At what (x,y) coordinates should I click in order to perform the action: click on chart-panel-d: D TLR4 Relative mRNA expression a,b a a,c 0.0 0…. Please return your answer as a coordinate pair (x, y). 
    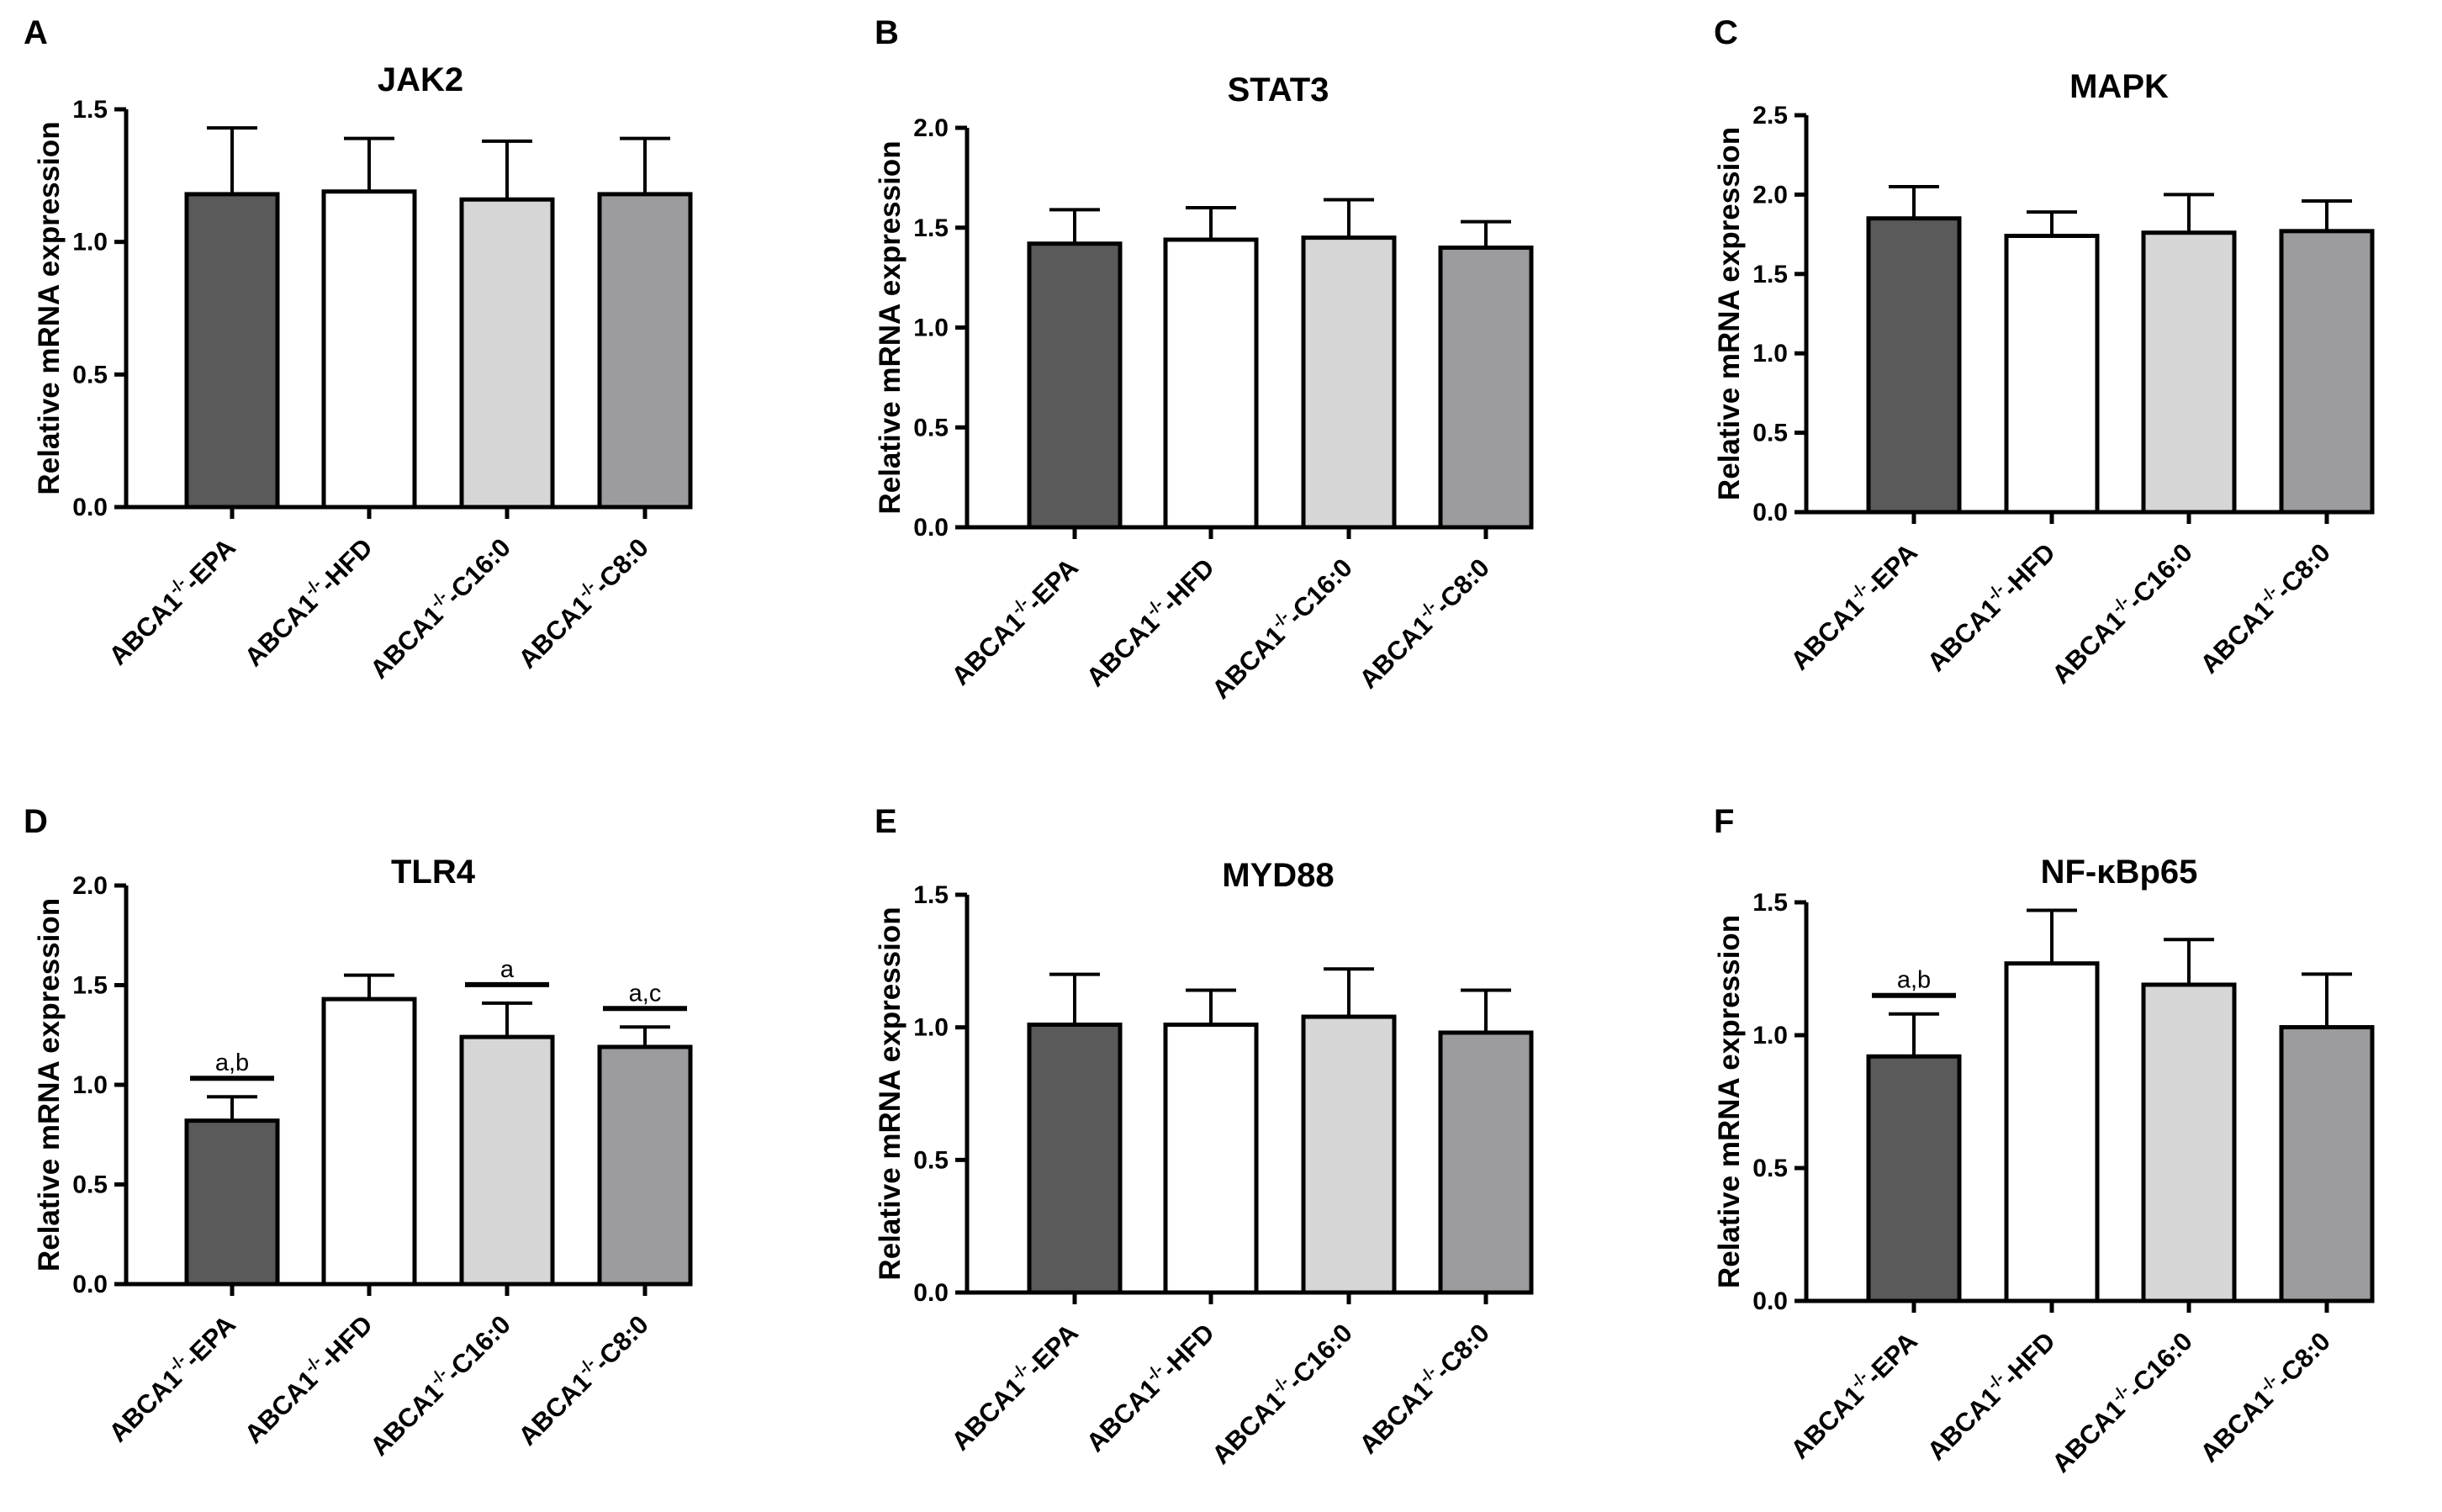
    Looking at the image, I should click on (358, 1132).